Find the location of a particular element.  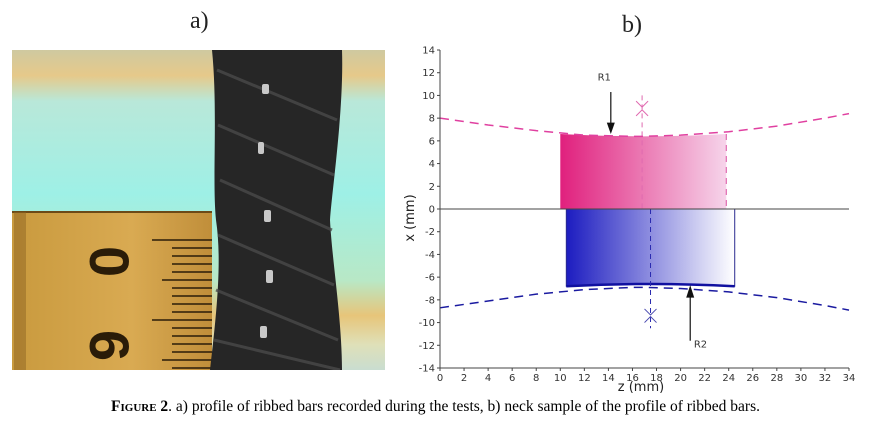

y-tick-label: -14 is located at coordinates (427, 369).